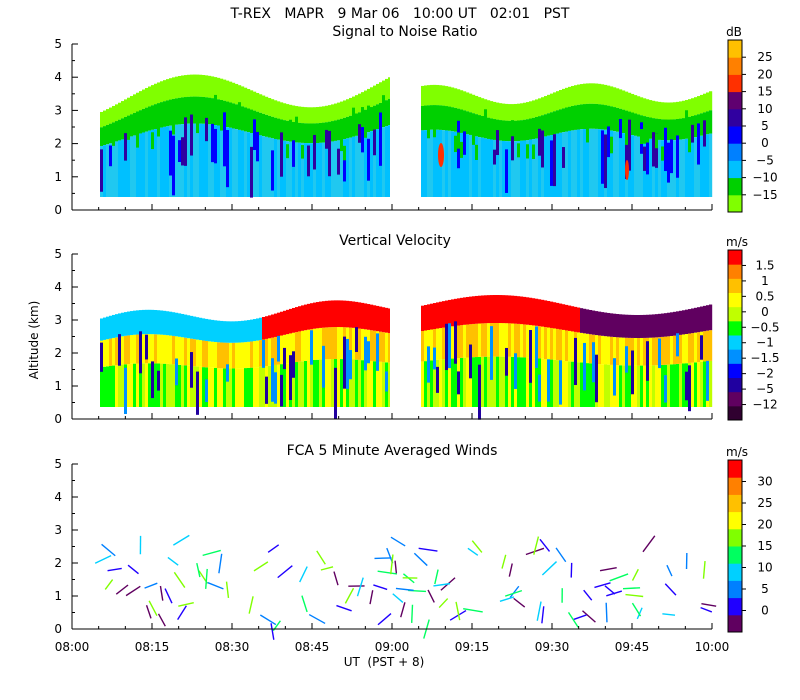  I want to click on y-tick-label: 2, so click(58, 144).